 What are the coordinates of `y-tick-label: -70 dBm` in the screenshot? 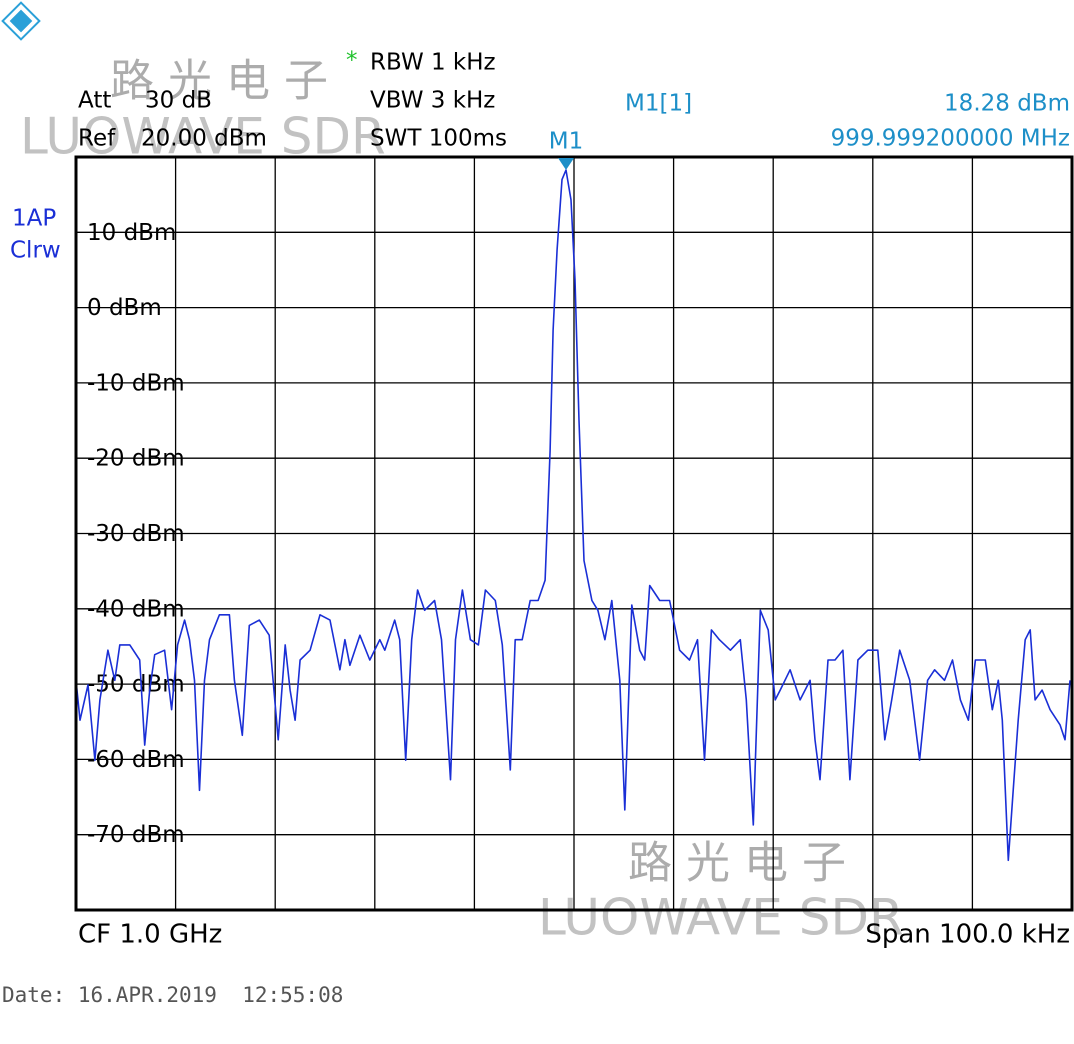 It's located at (136, 835).